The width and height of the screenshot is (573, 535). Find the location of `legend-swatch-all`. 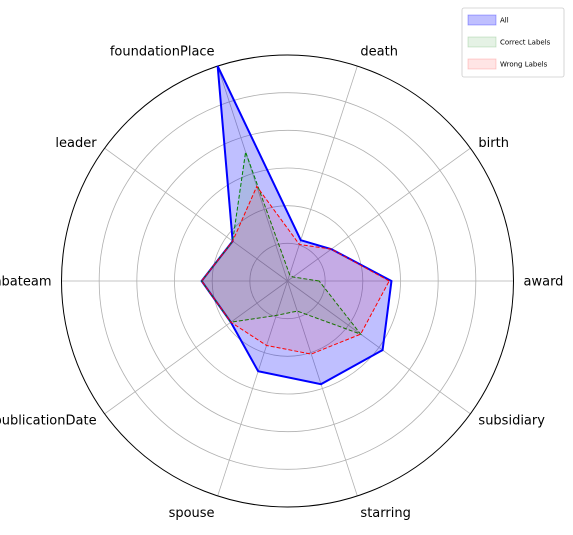

legend-swatch-all is located at coordinates (482, 20).